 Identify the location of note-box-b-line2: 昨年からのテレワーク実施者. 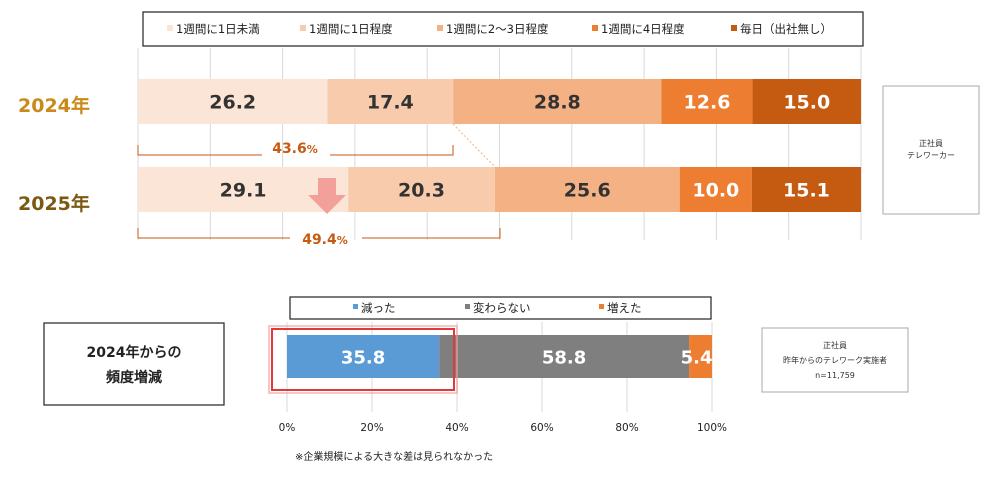
(835, 360).